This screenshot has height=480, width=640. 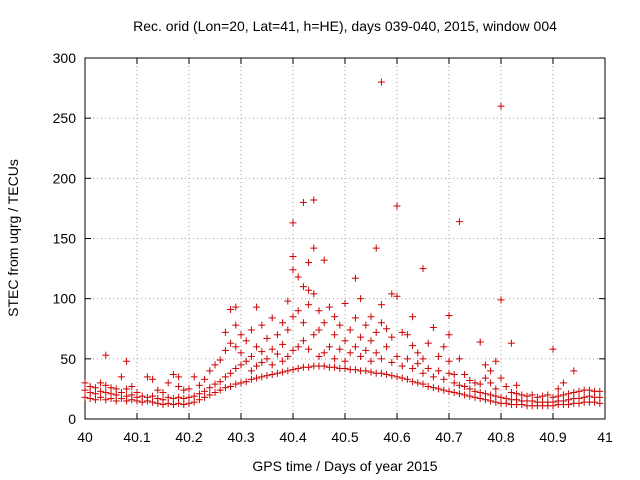 What do you see at coordinates (65, 299) in the screenshot?
I see `y-tick-label: 100` at bounding box center [65, 299].